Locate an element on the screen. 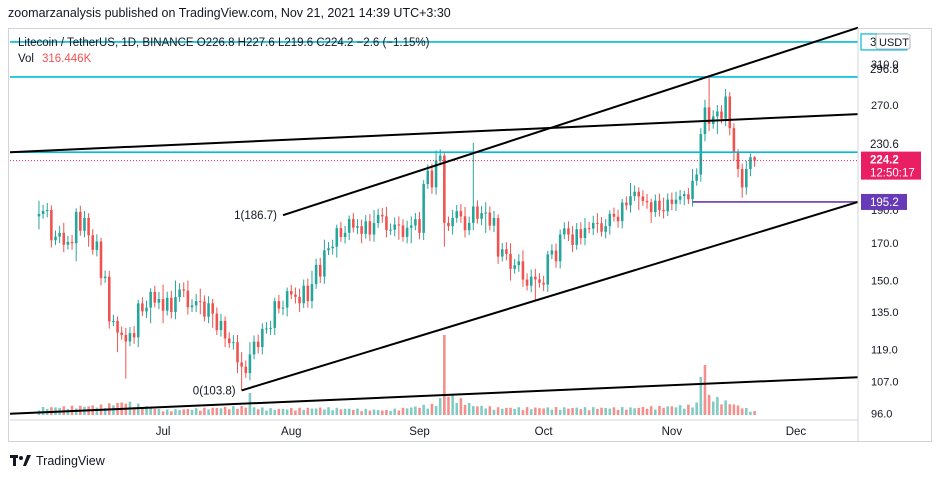 The image size is (938, 479). last-price-tag is located at coordinates (891, 165).